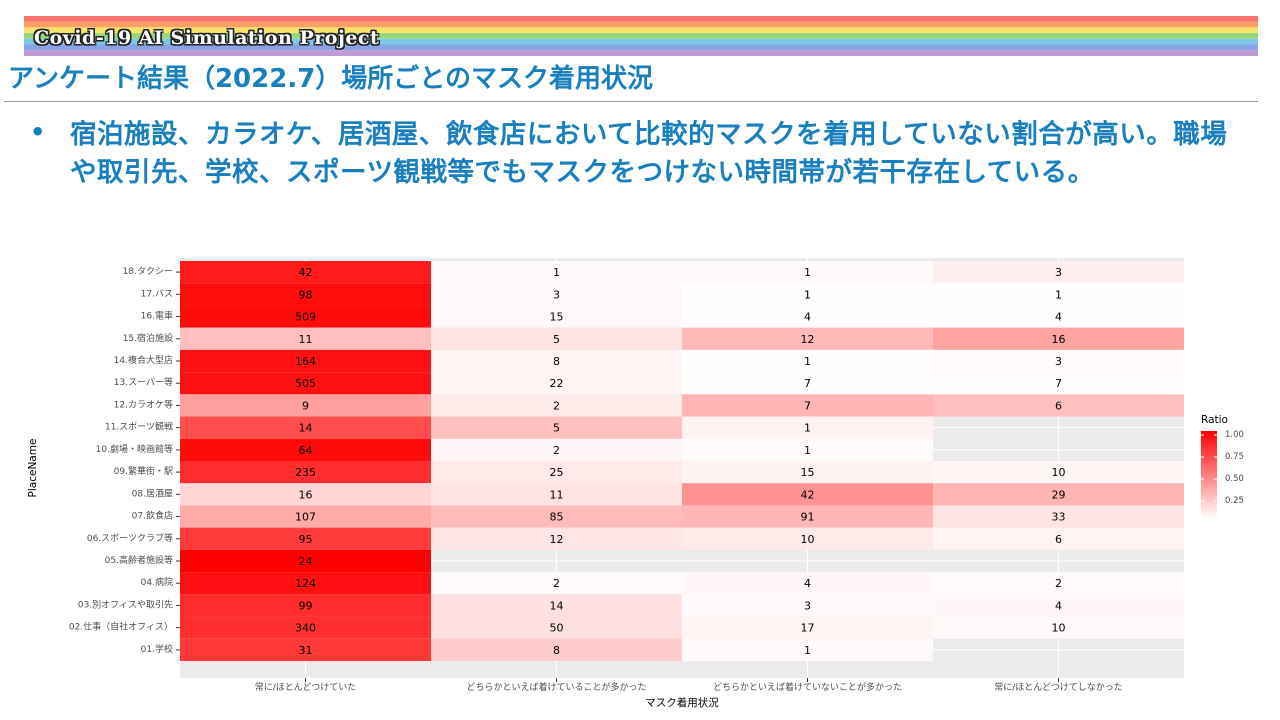 The image size is (1280, 720). I want to click on cell-value-label: 2, so click(556, 405).